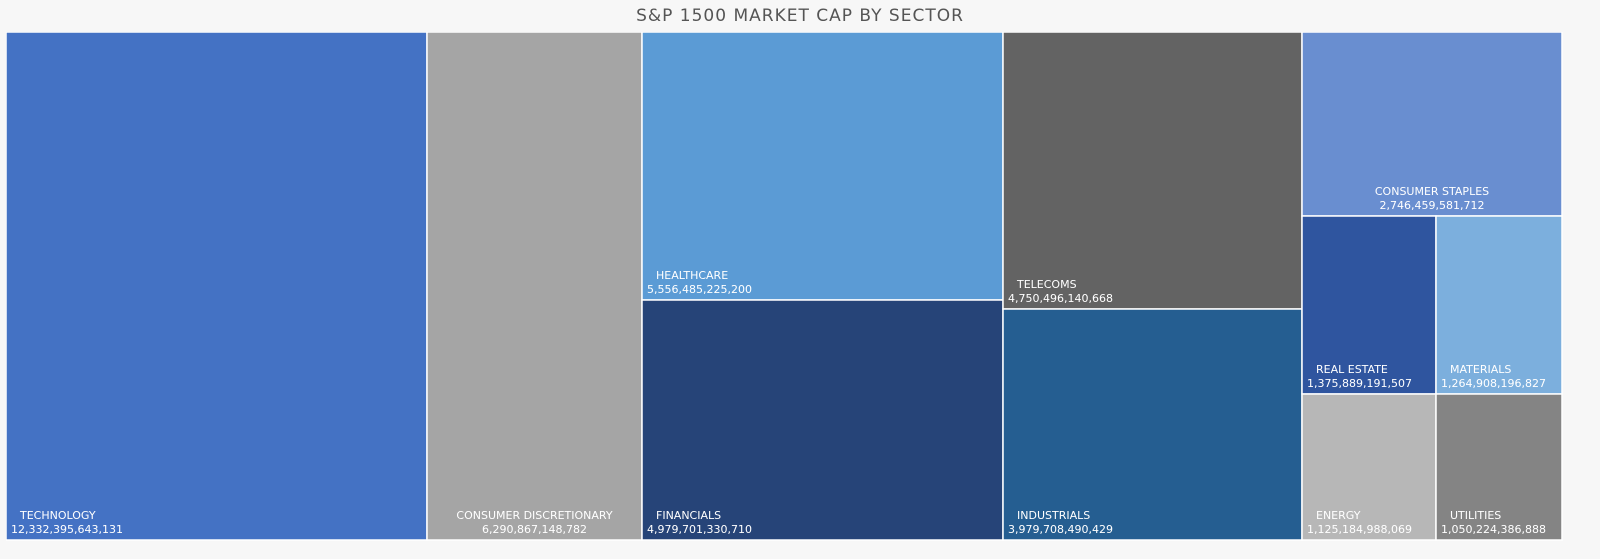 This screenshot has width=1600, height=559. Describe the element at coordinates (1369, 305) in the screenshot. I see `tile-rect-real-estate` at that location.